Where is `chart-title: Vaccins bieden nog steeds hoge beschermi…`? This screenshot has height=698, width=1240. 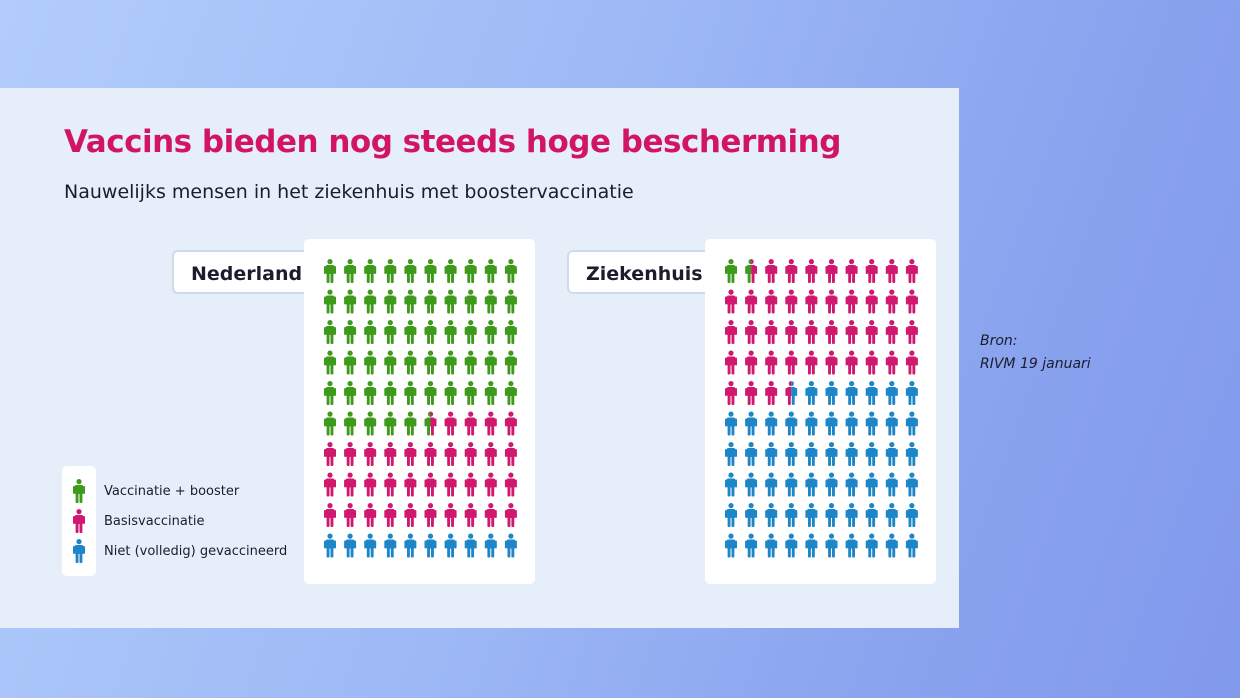 chart-title: Vaccins bieden nog steeds hoge beschermi… is located at coordinates (452, 142).